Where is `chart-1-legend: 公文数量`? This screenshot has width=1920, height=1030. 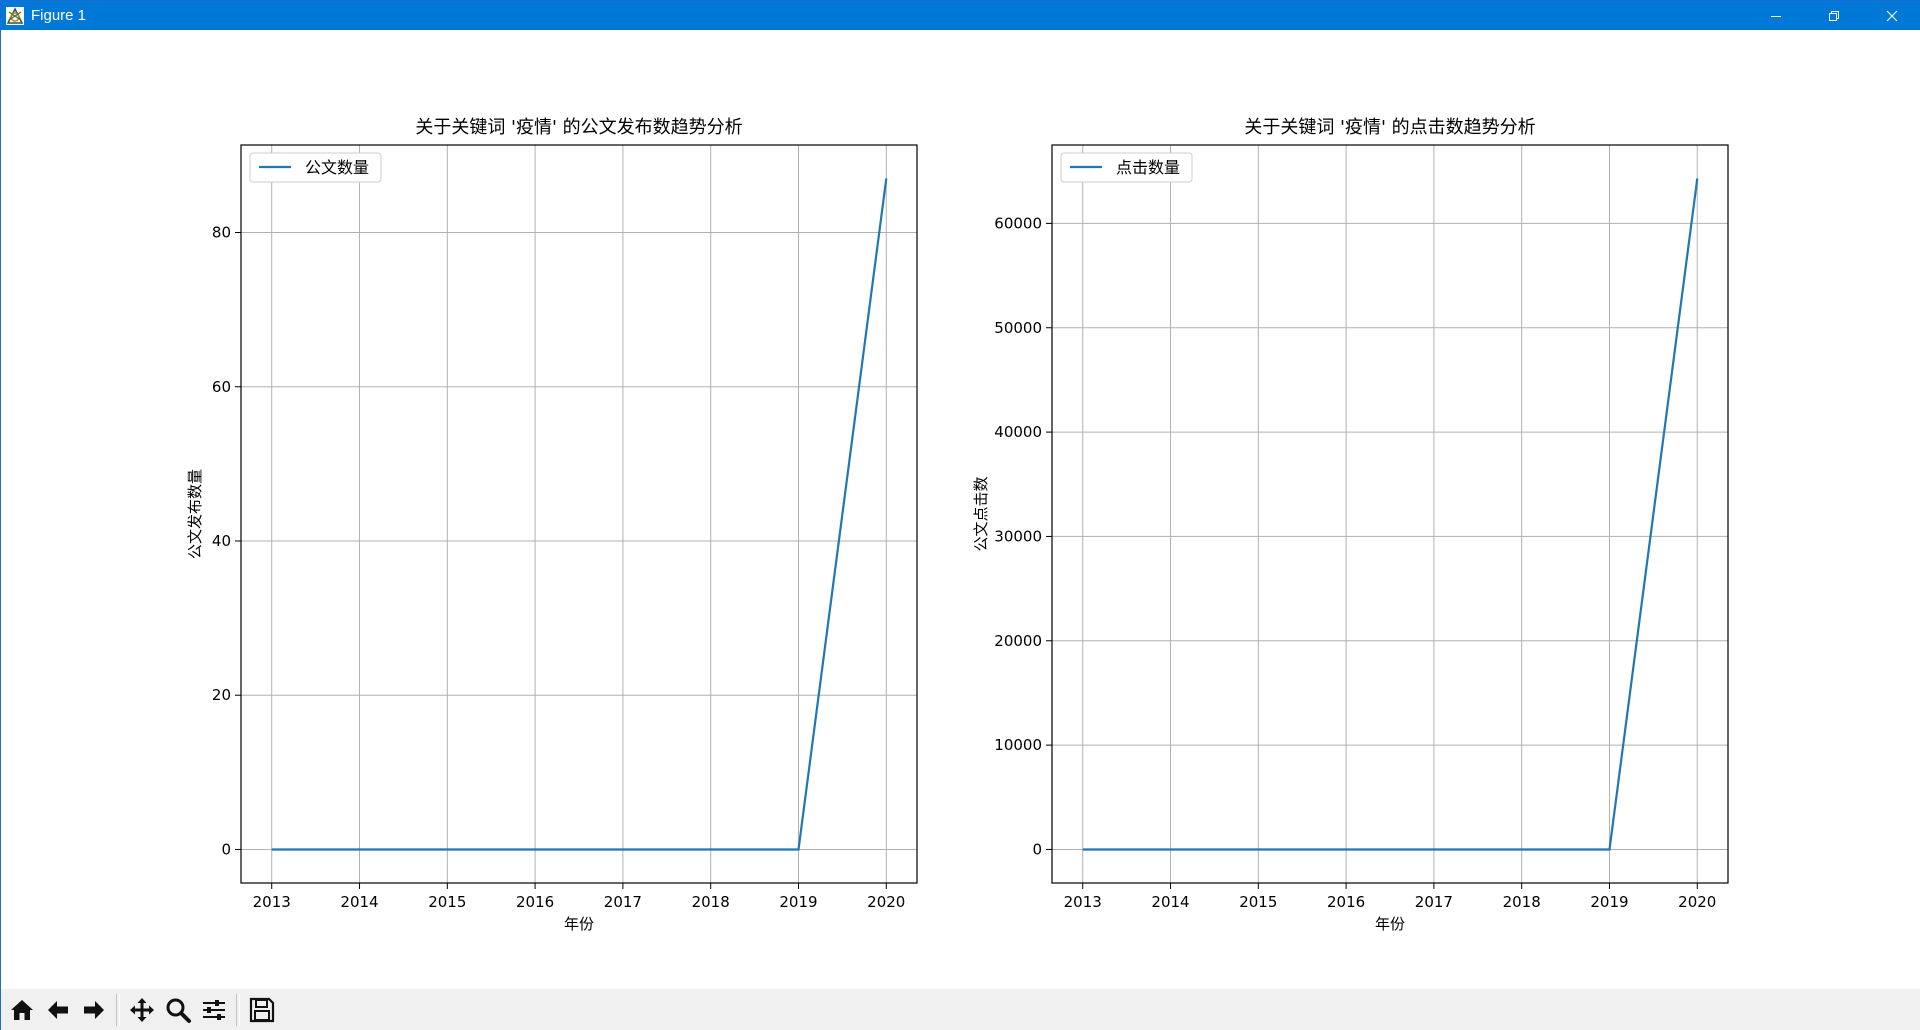
chart-1-legend: 公文数量 is located at coordinates (315, 167).